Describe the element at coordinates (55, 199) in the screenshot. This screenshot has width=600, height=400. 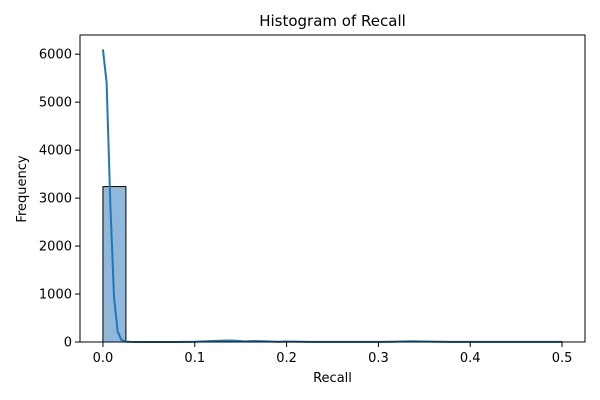
I see `y-tick-label: 3000` at that location.